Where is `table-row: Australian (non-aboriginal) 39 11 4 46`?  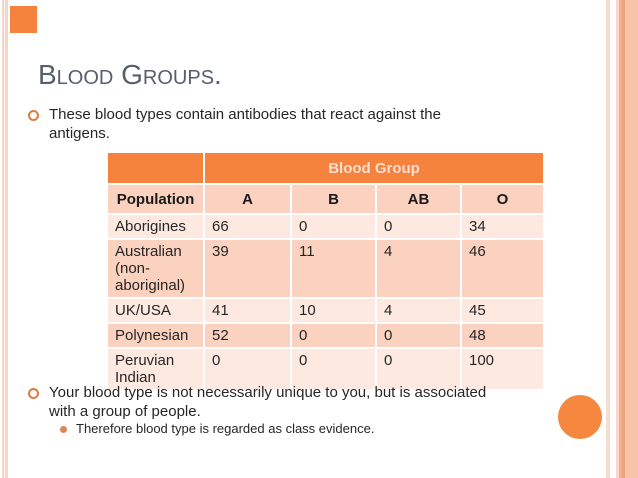
table-row: Australian (non-aboriginal) 39 11 4 46 is located at coordinates (326, 268).